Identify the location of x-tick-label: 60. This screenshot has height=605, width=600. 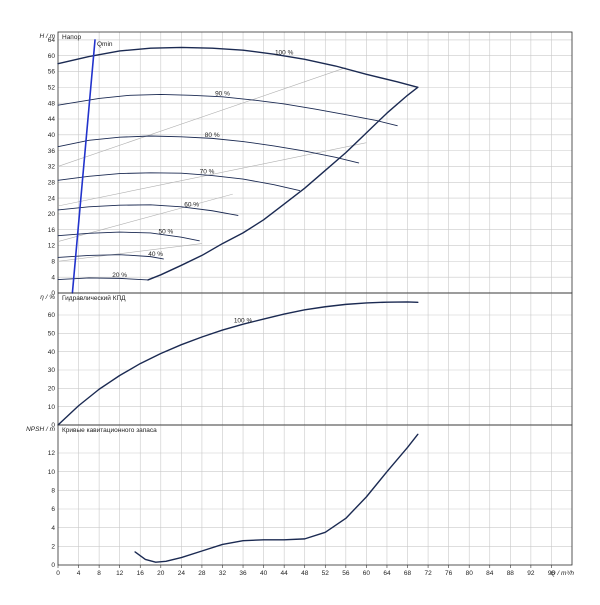
(367, 573).